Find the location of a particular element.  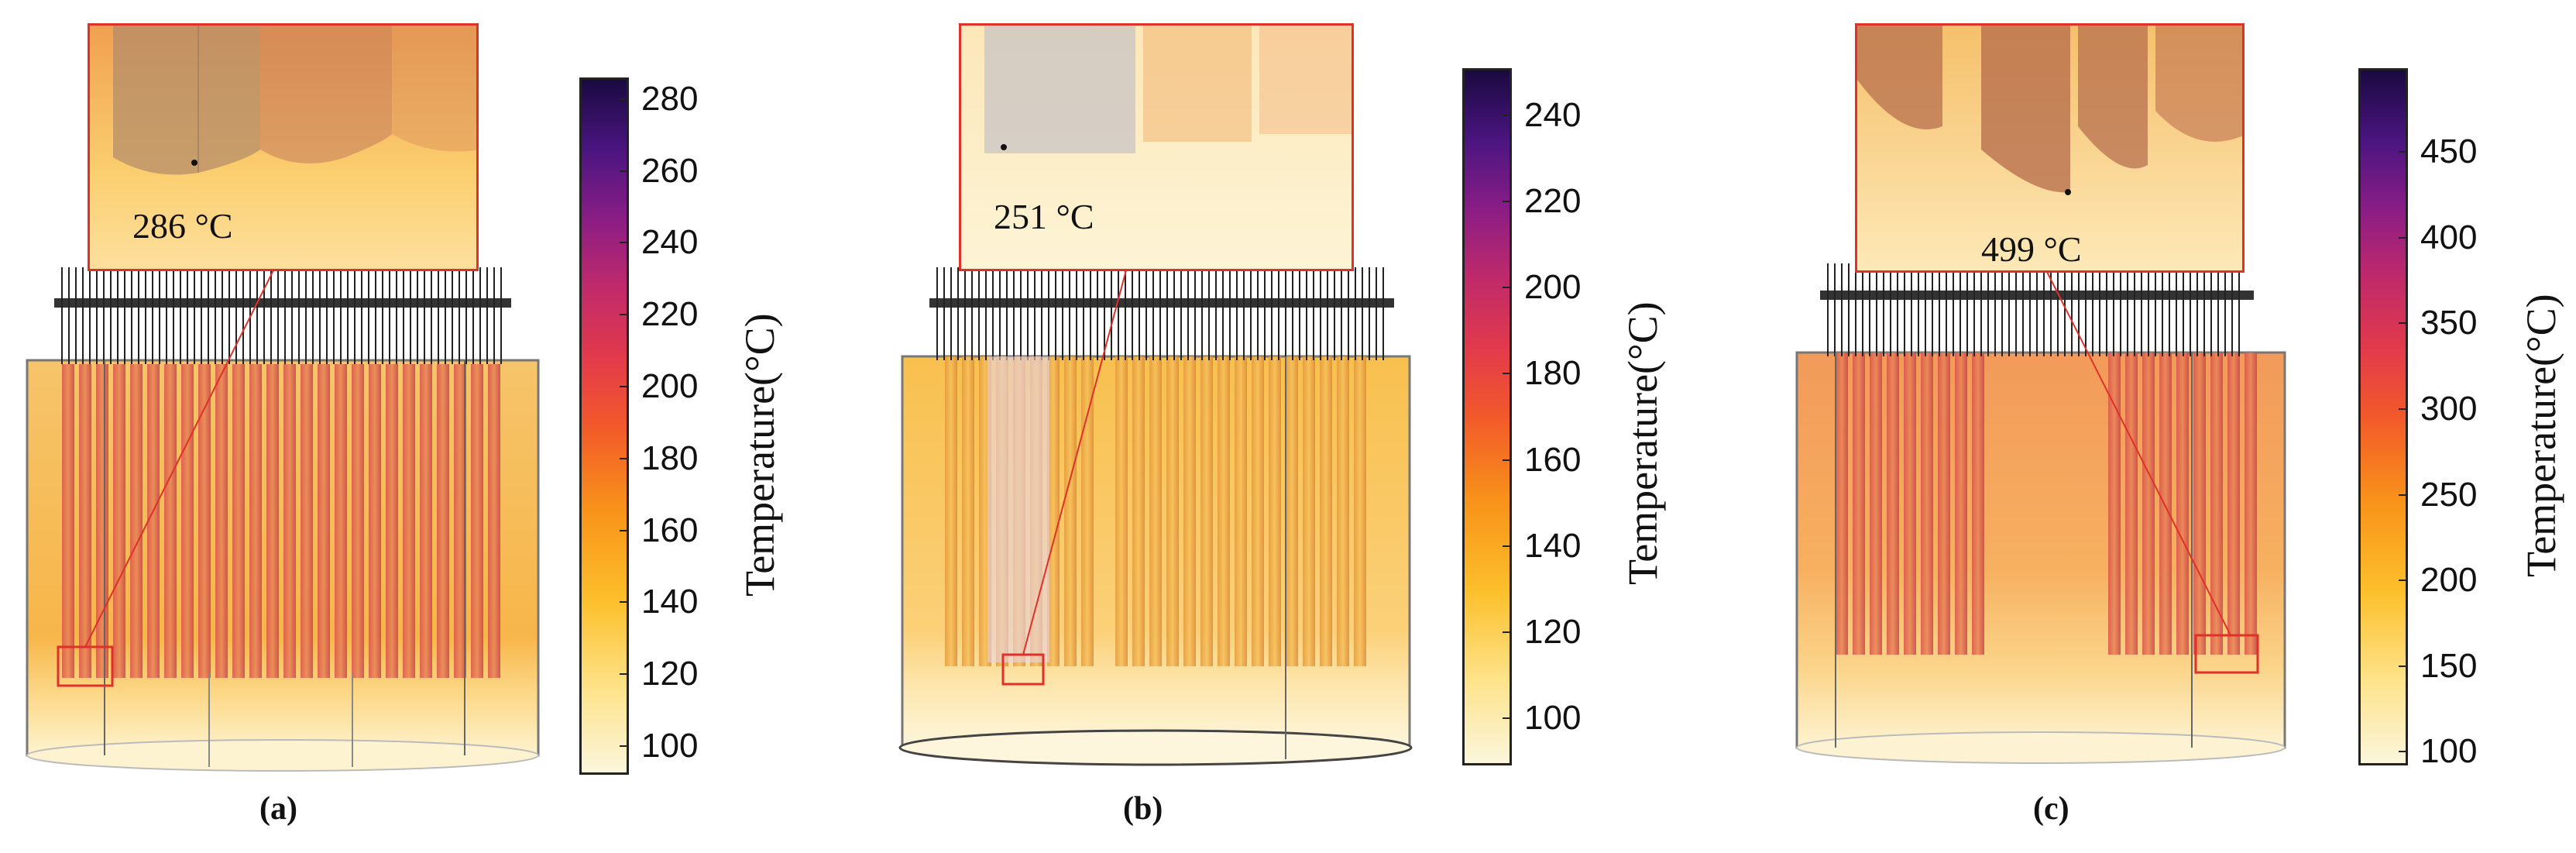

zoom-label: 251 °C is located at coordinates (1044, 216).